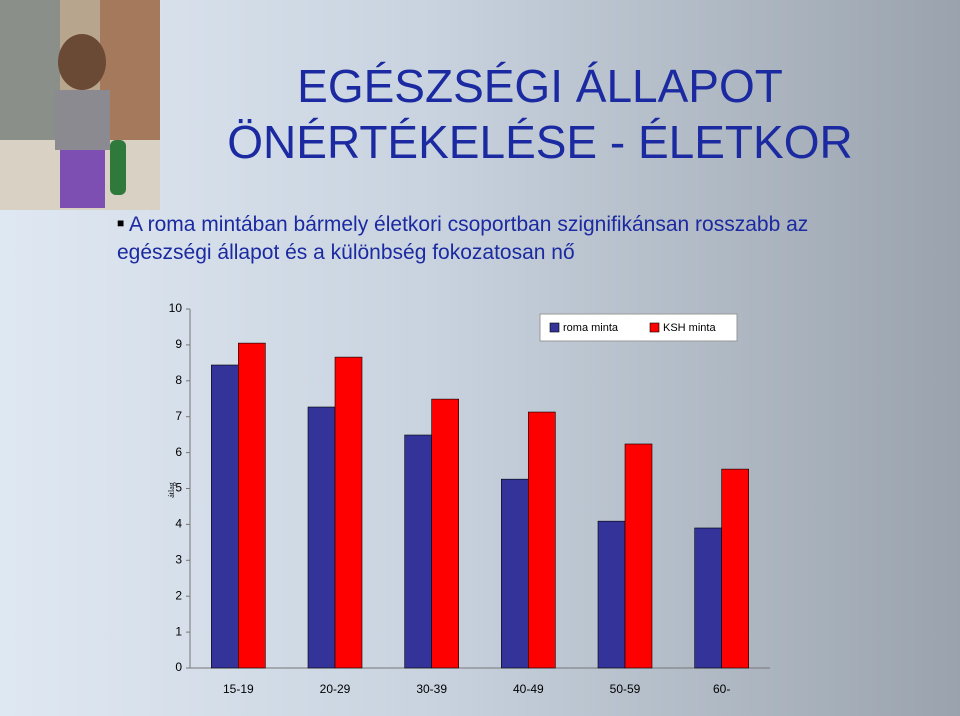  I want to click on y-tick-label: 2, so click(178, 595).